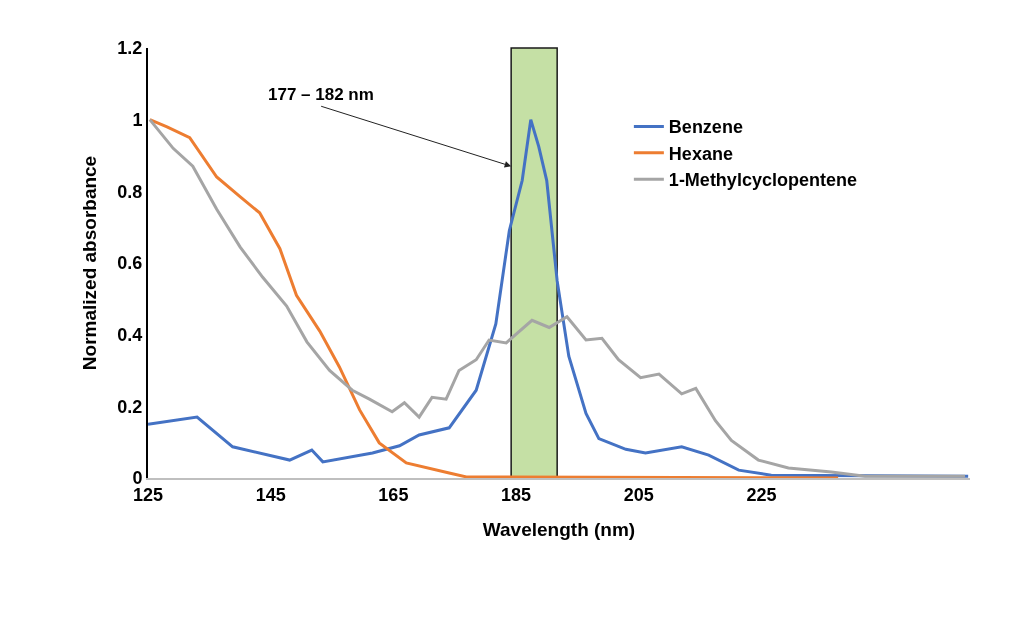  What do you see at coordinates (130, 191) in the screenshot?
I see `y-tick-label: 0.8` at bounding box center [130, 191].